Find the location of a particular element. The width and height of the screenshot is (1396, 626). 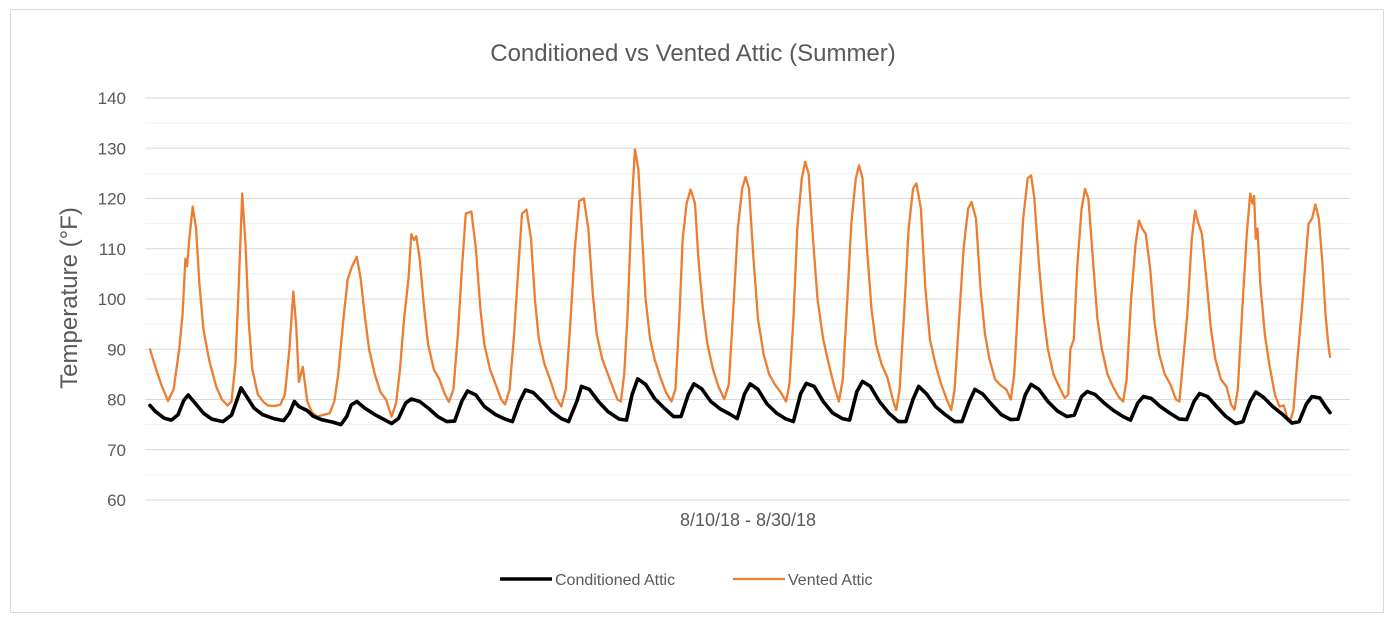

chart-title: Conditioned vs Vented Attic (Summer) is located at coordinates (693, 53).